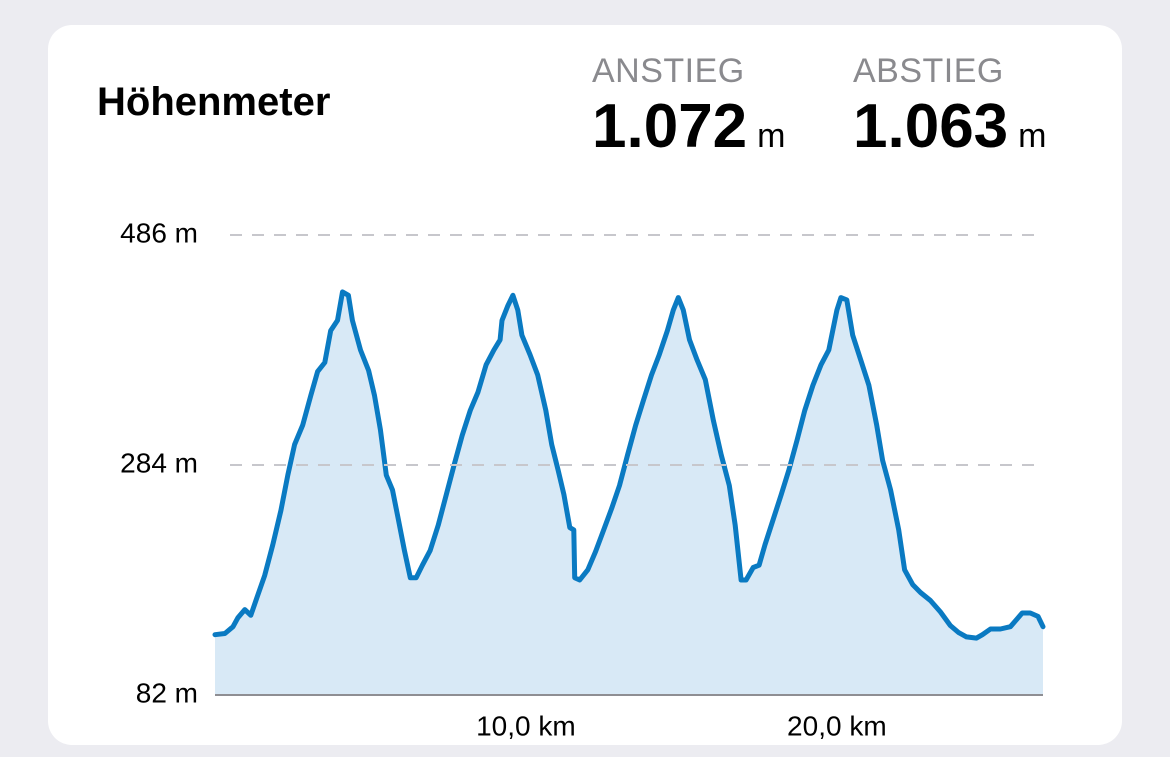 This screenshot has width=1170, height=757. Describe the element at coordinates (526, 725) in the screenshot. I see `x-tick-label: 10,0 km` at that location.